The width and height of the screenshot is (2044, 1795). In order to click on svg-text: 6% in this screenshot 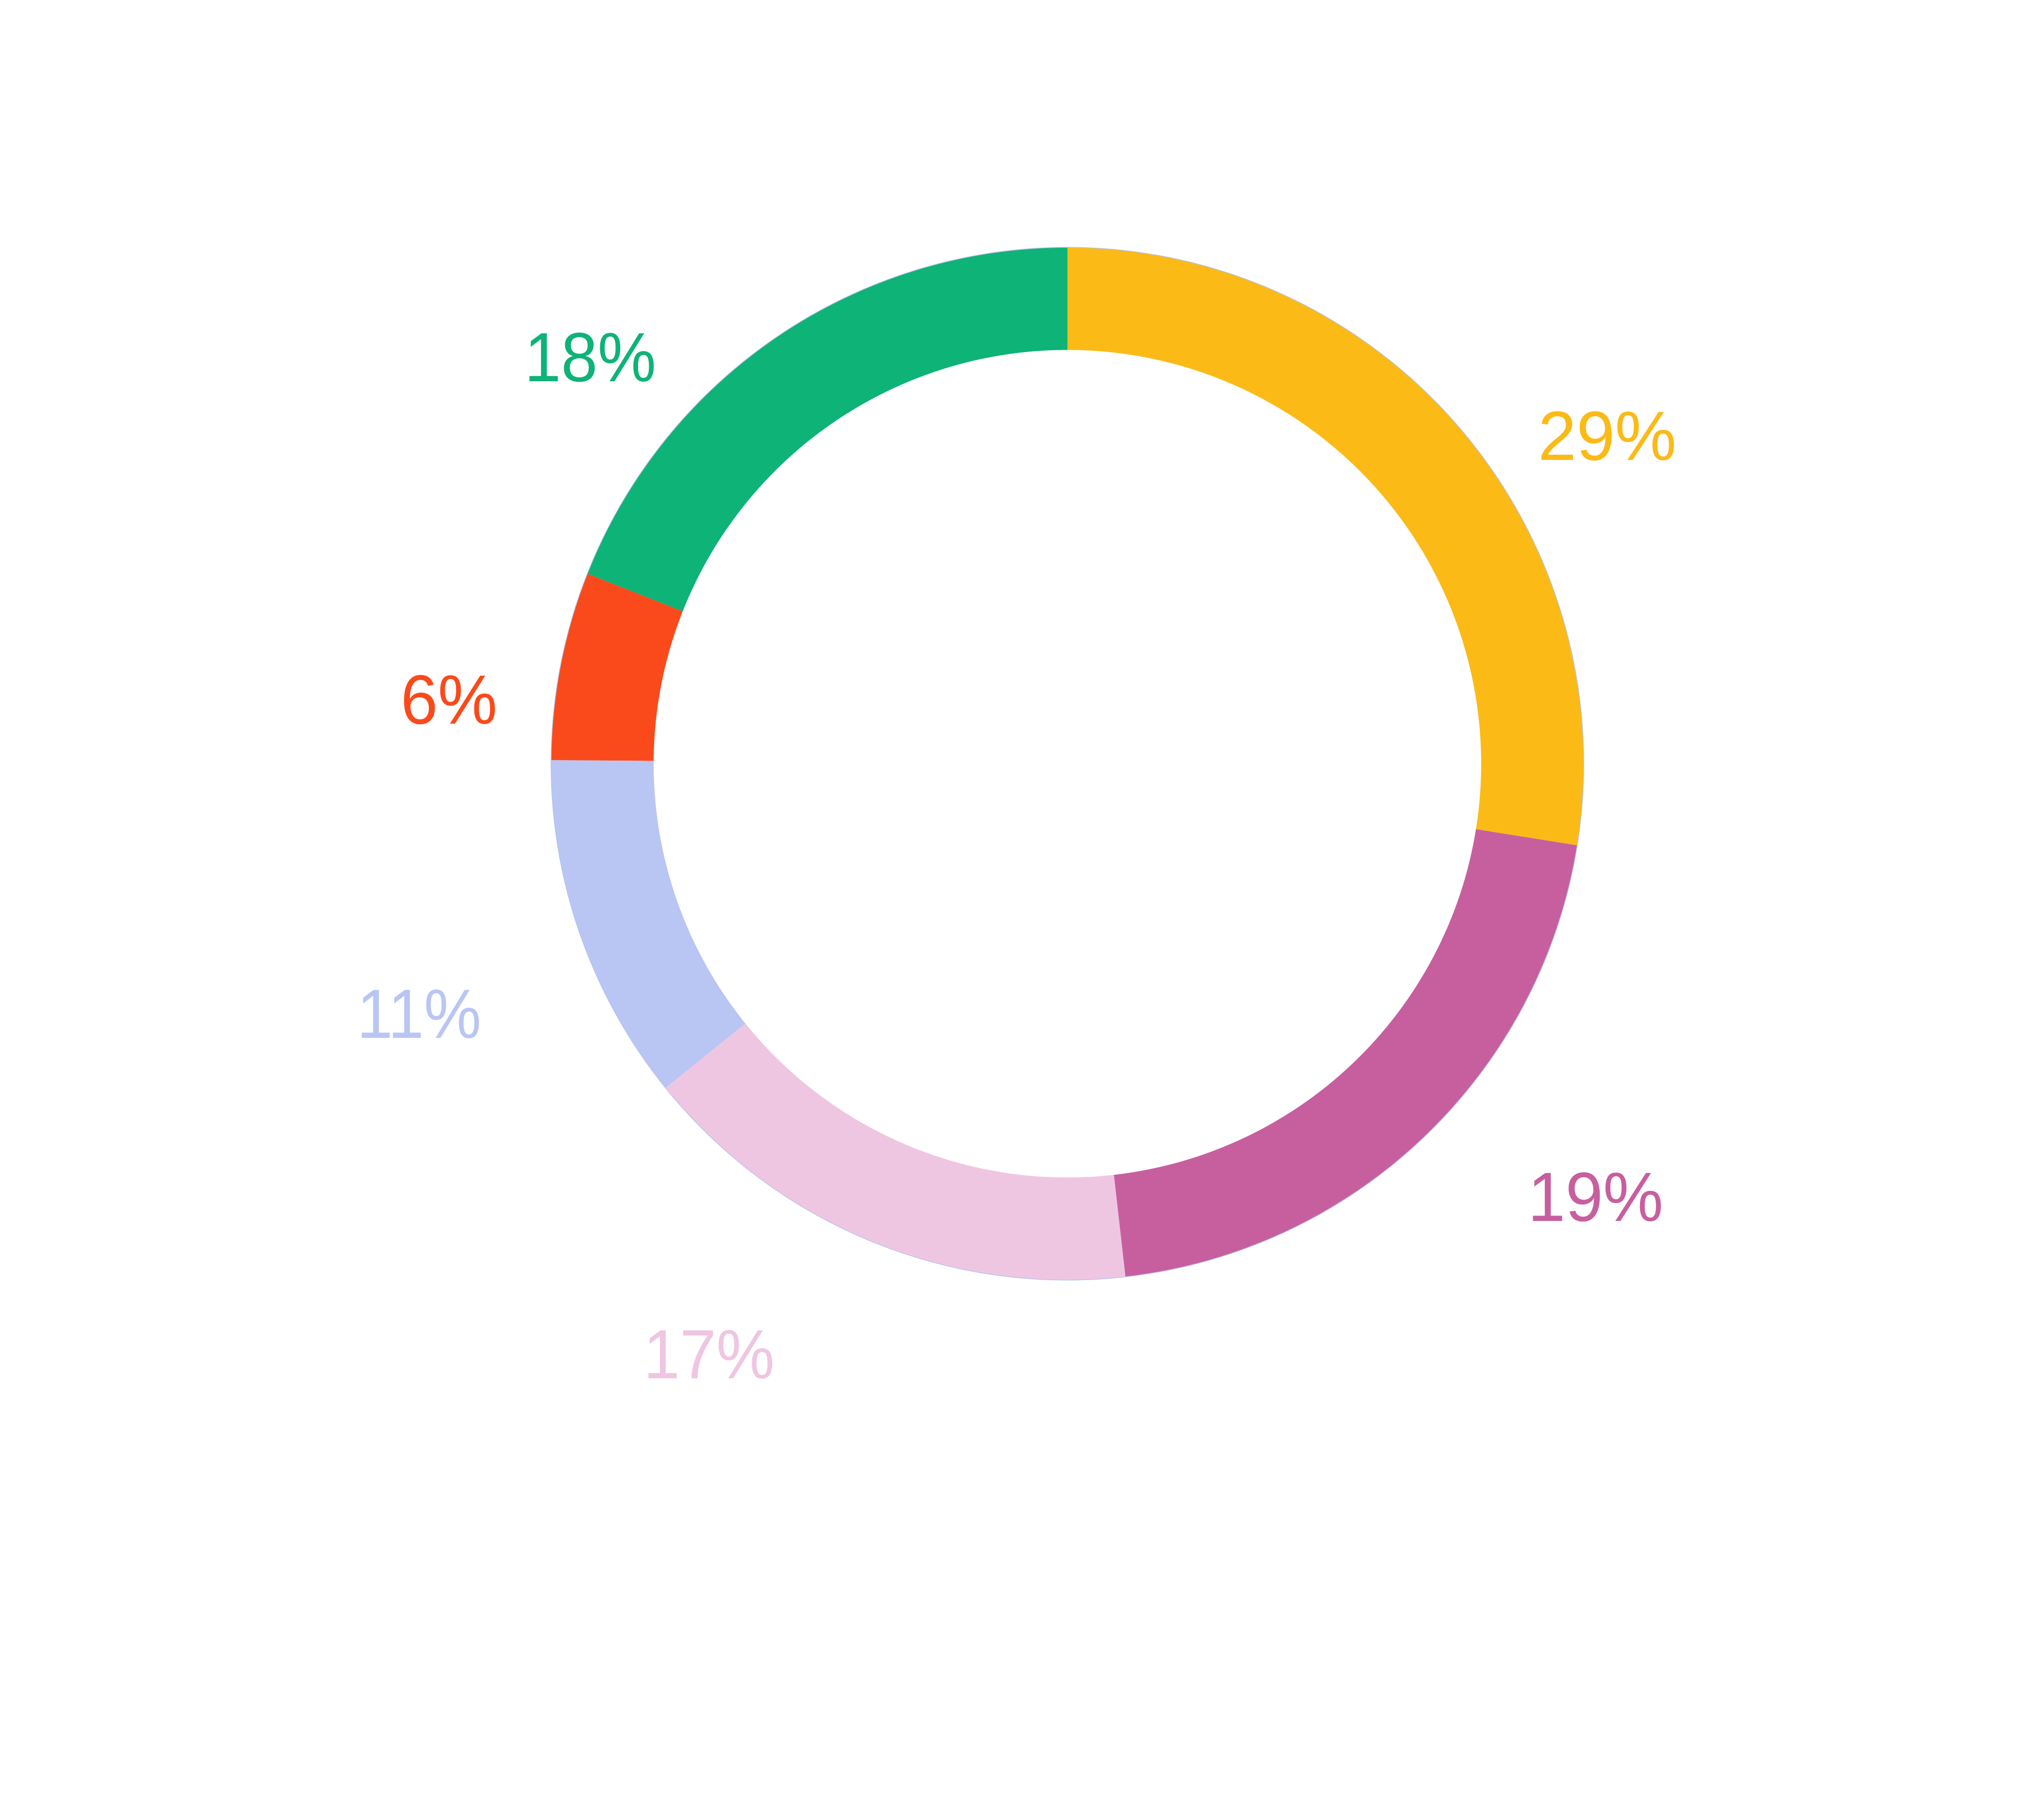, I will do `click(449, 700)`.